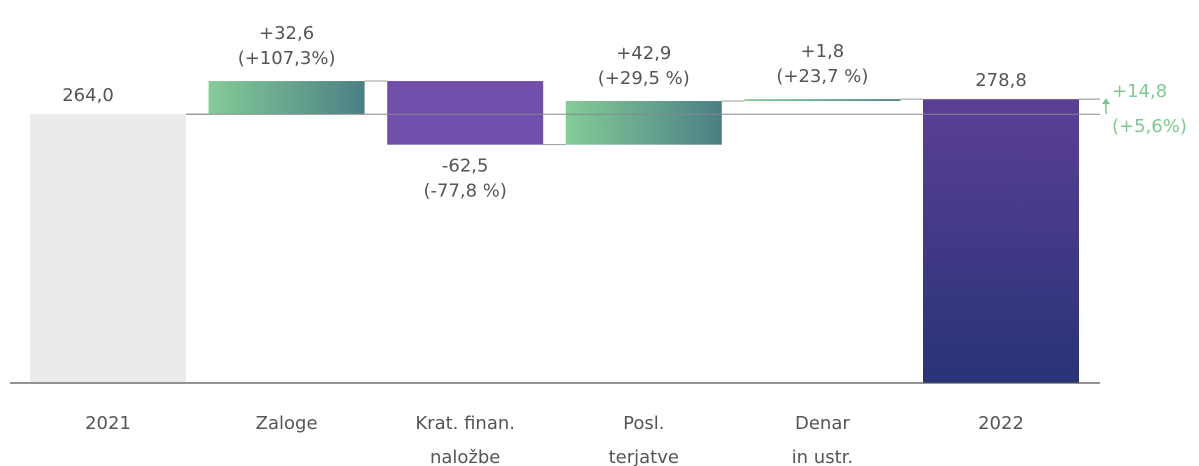 This screenshot has width=1199, height=466. I want to click on value-label: +1,8, so click(823, 51).